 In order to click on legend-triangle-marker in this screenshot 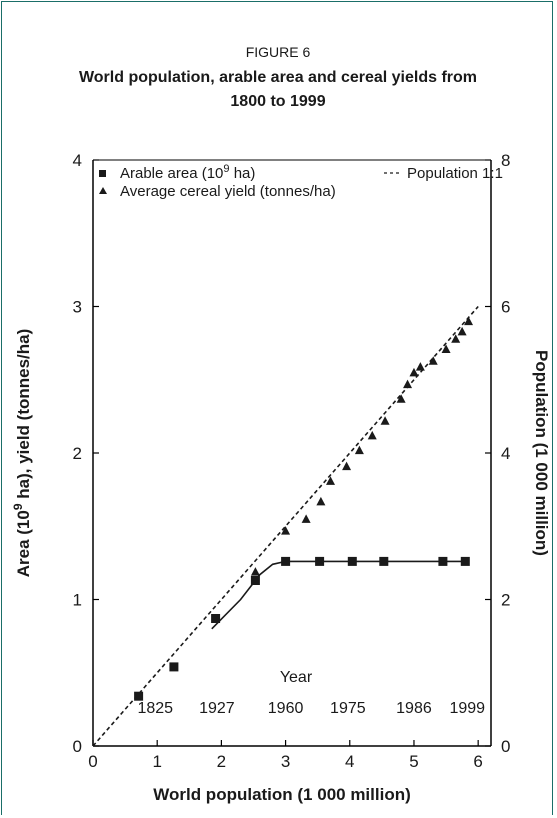, I will do `click(103, 190)`.